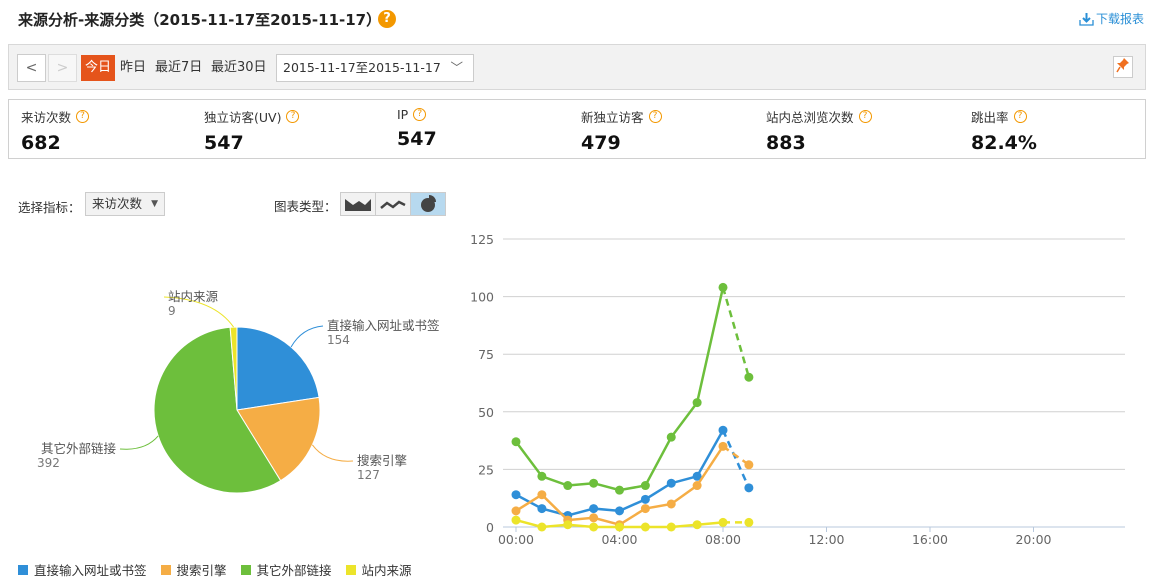  I want to click on line-chart-button, so click(393, 204).